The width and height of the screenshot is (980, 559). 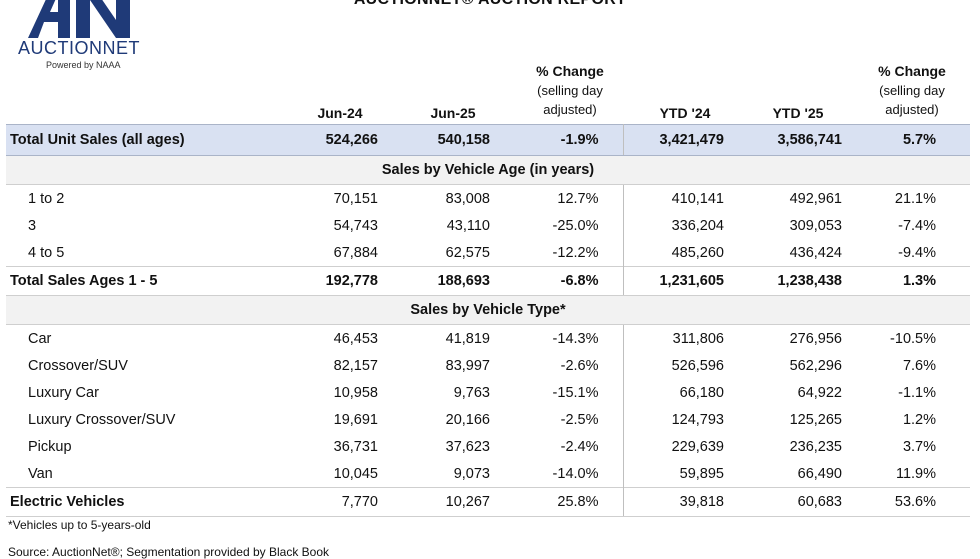 What do you see at coordinates (912, 71) in the screenshot?
I see `header-ytd-pct-line1: % Change` at bounding box center [912, 71].